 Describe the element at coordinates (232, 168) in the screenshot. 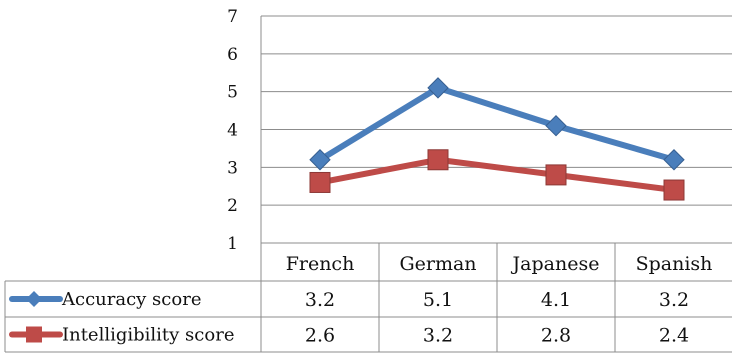

I see `y-tick-label: 3` at that location.